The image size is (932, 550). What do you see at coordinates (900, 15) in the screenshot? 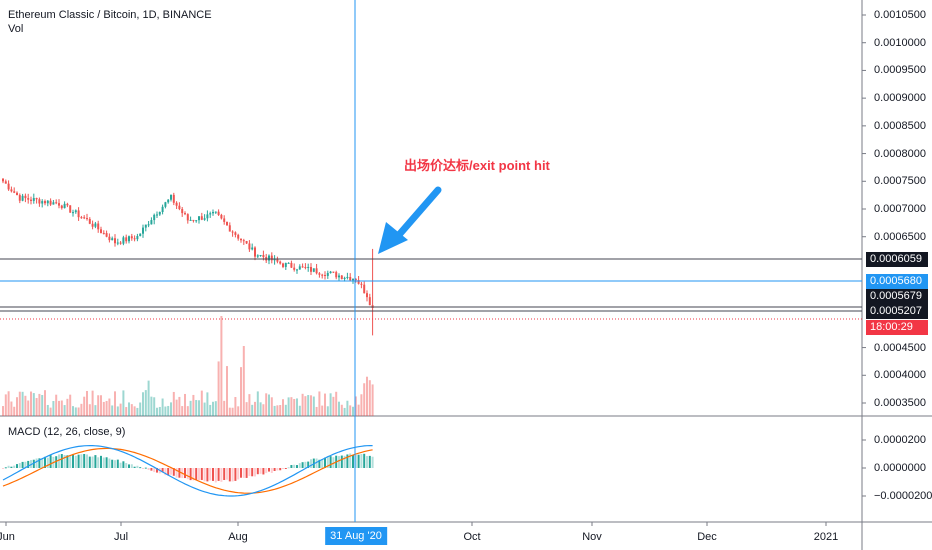
I see `price-tick-label: 0.0010500` at bounding box center [900, 15].